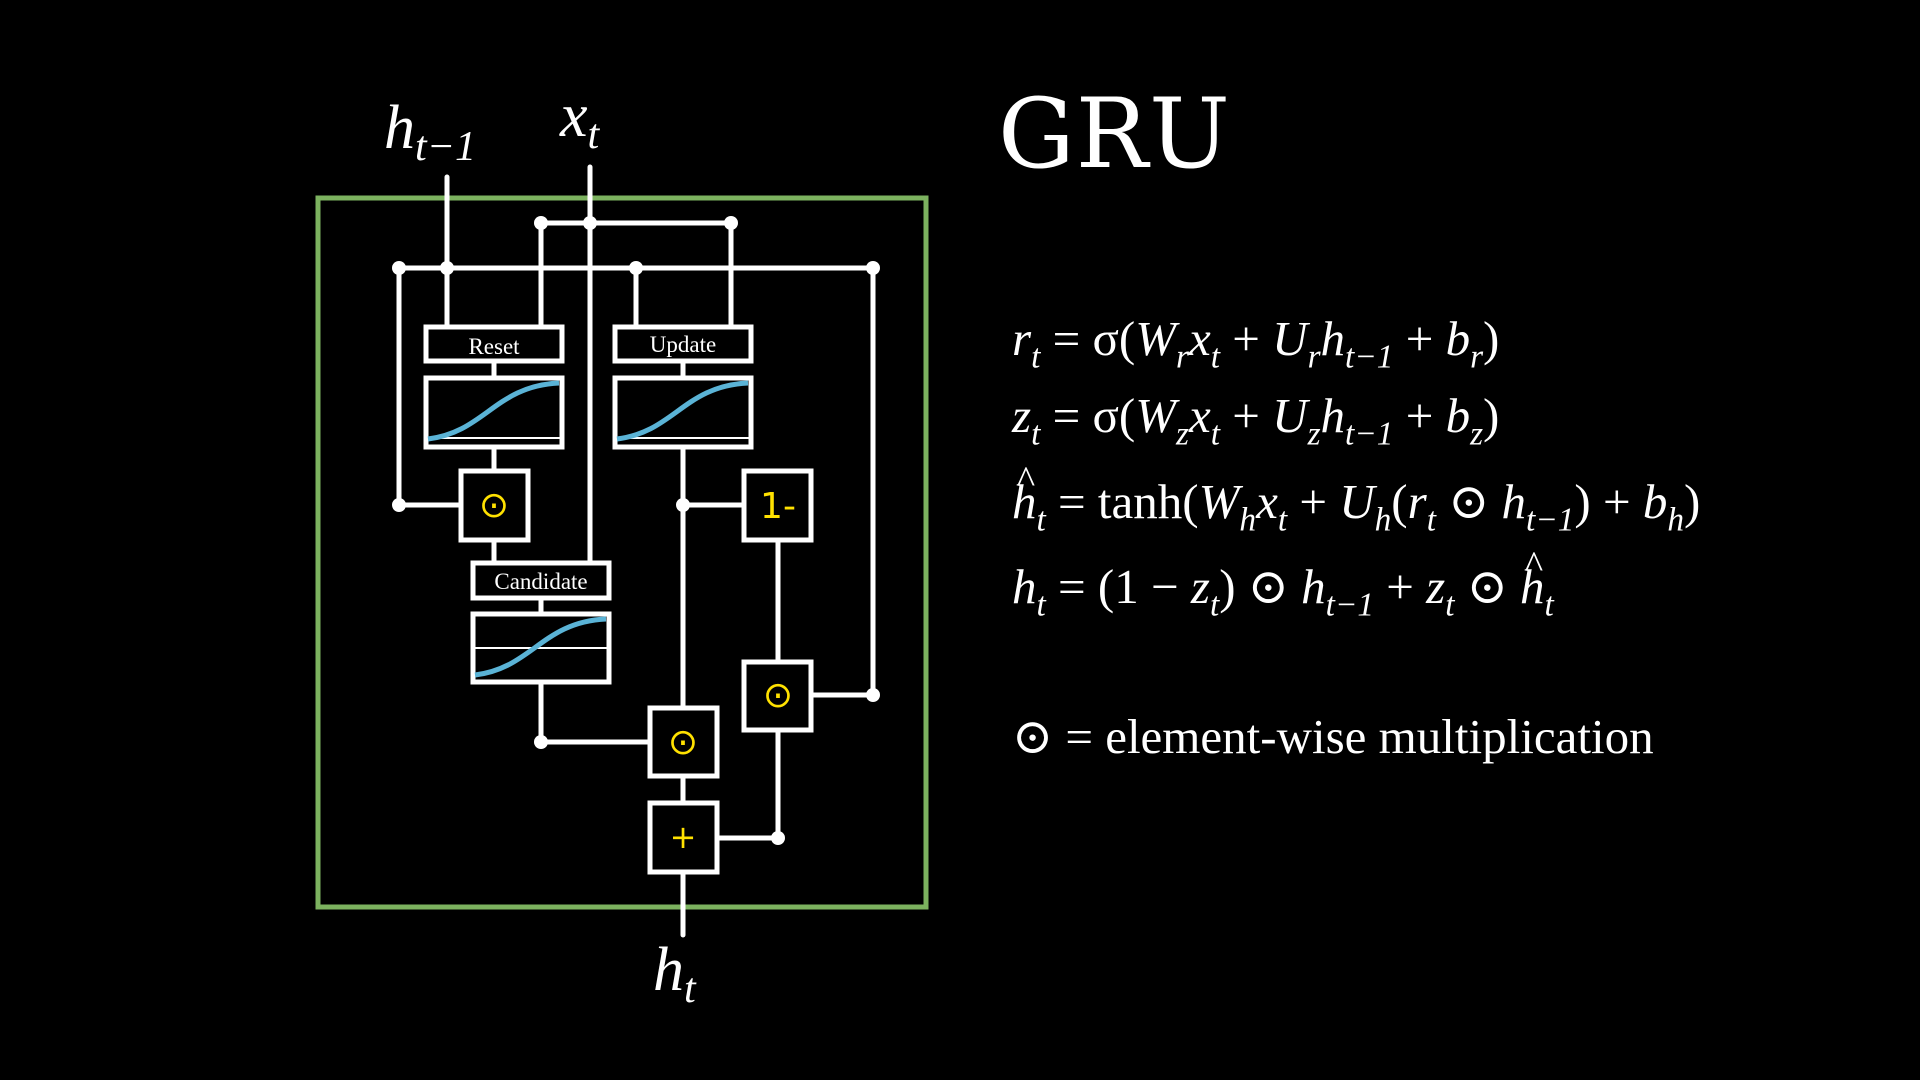 This screenshot has height=1080, width=1920. I want to click on eq-r-close: ), so click(1491, 338).